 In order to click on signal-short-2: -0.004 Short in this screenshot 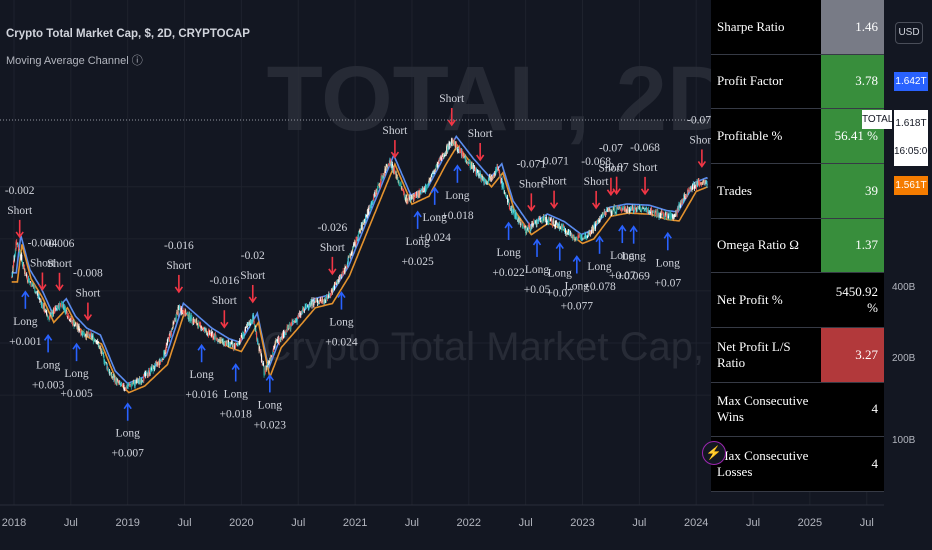, I will do `click(43, 264)`.